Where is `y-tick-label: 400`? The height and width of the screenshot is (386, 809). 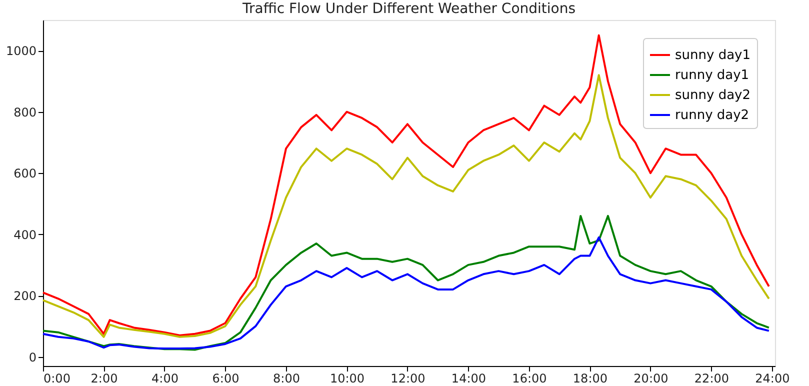
y-tick-label: 400 is located at coordinates (25, 235).